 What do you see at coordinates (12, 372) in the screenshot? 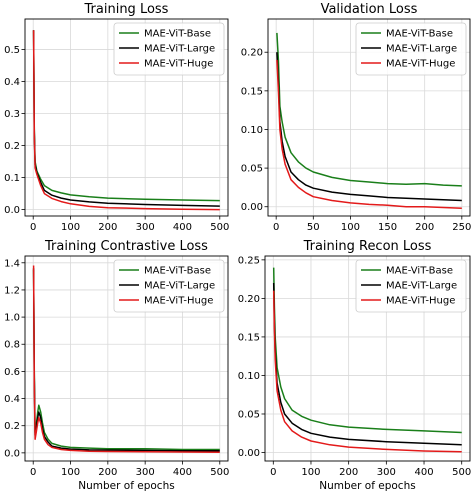
I see `y-tick-label: 0.6` at bounding box center [12, 372].